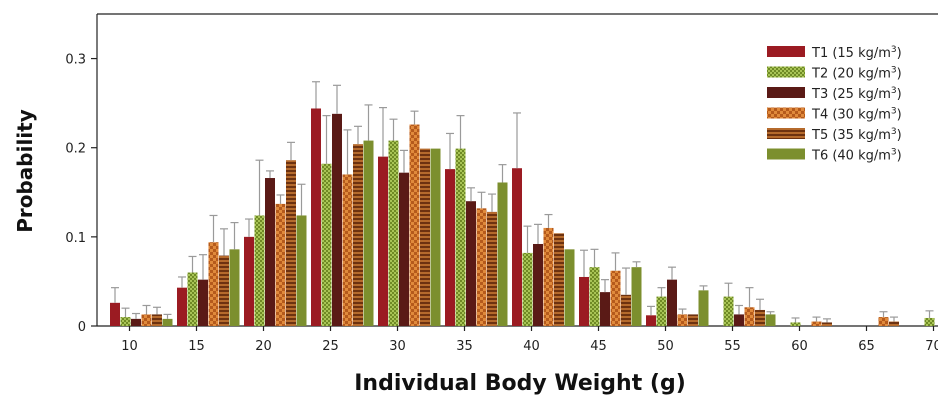 The height and width of the screenshot is (398, 938). What do you see at coordinates (82, 327) in the screenshot?
I see `y-tick-label: 0` at bounding box center [82, 327].